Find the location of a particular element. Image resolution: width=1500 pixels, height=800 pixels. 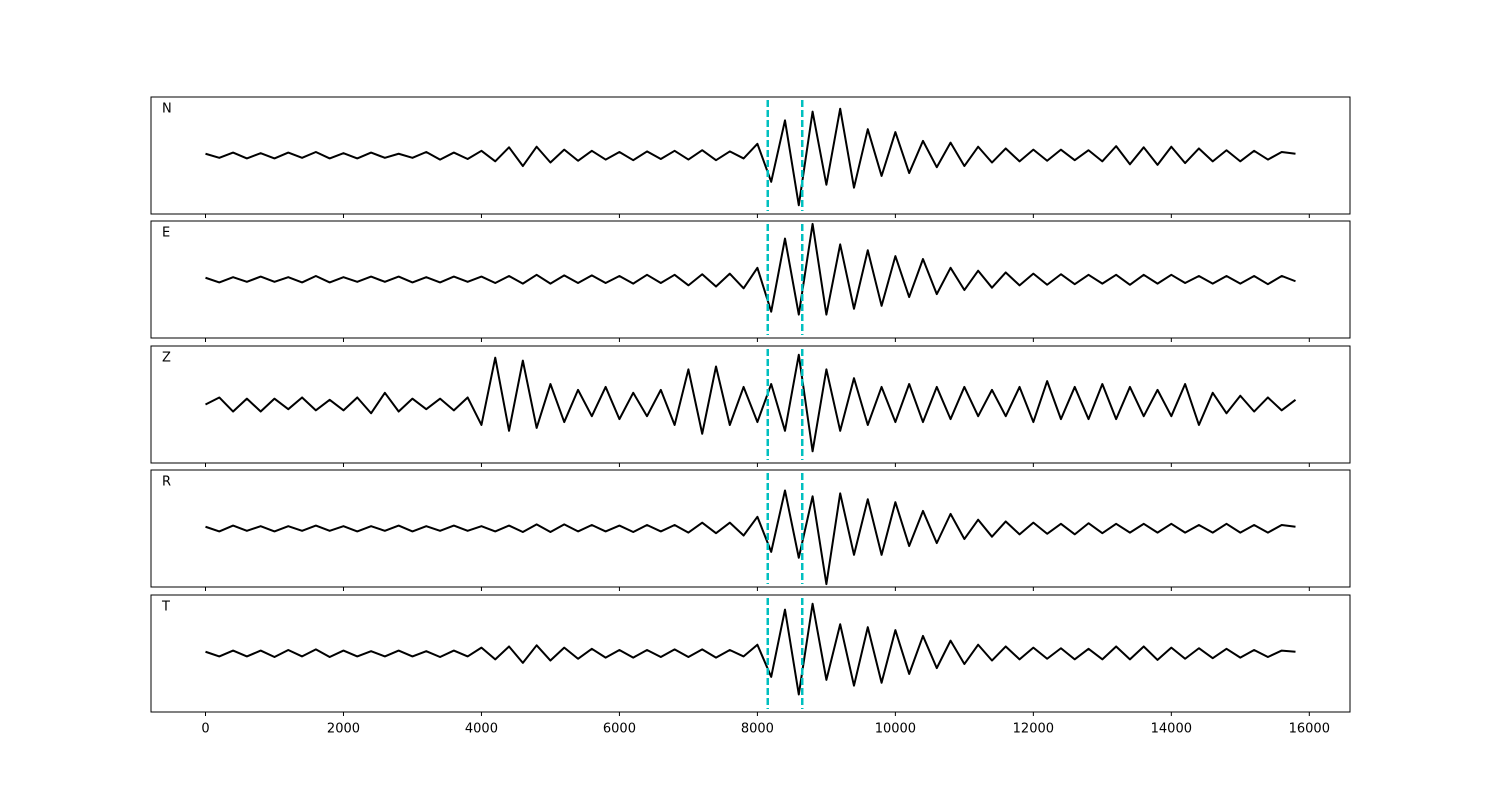

panel-label: E is located at coordinates (166, 233).